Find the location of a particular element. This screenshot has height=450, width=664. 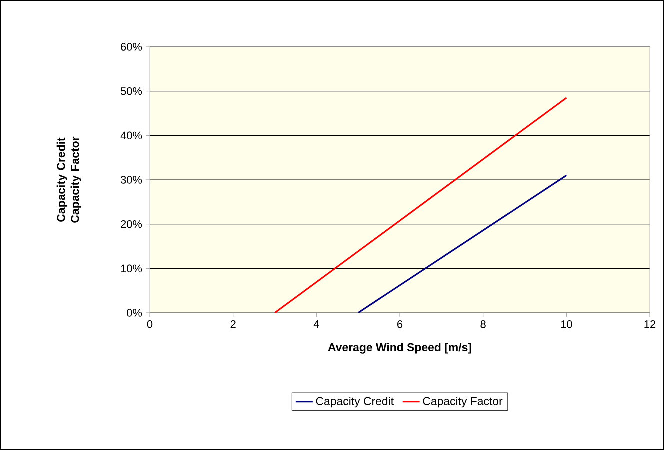

y-axis-title: Capacity Credit Capacity Factor is located at coordinates (69, 179).